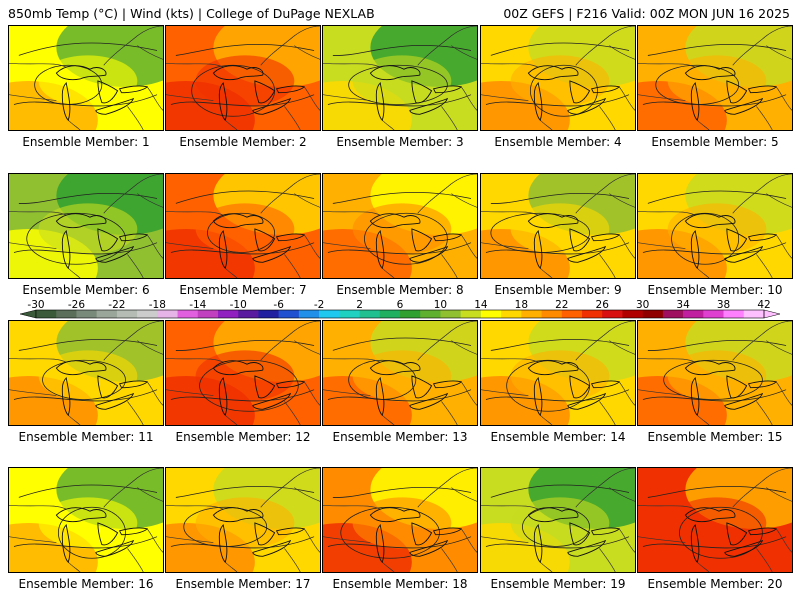  Describe the element at coordinates (715, 142) in the screenshot. I see `ensemble-member-label: Ensemble Member: 5` at that location.